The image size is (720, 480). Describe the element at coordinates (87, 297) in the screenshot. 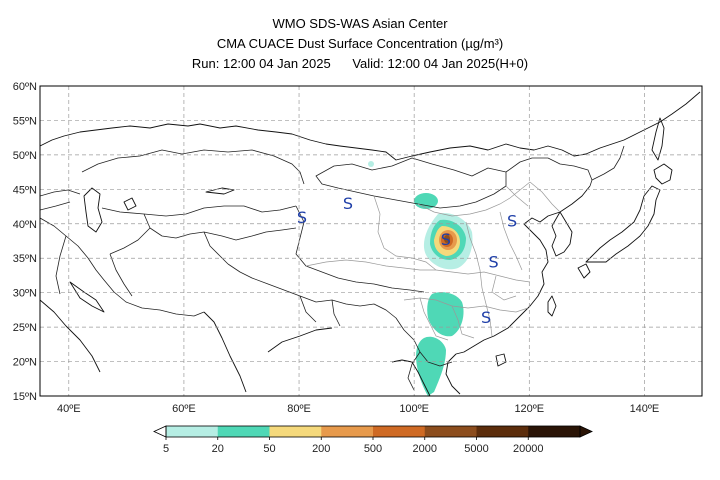

I see `persian-gulf` at that location.